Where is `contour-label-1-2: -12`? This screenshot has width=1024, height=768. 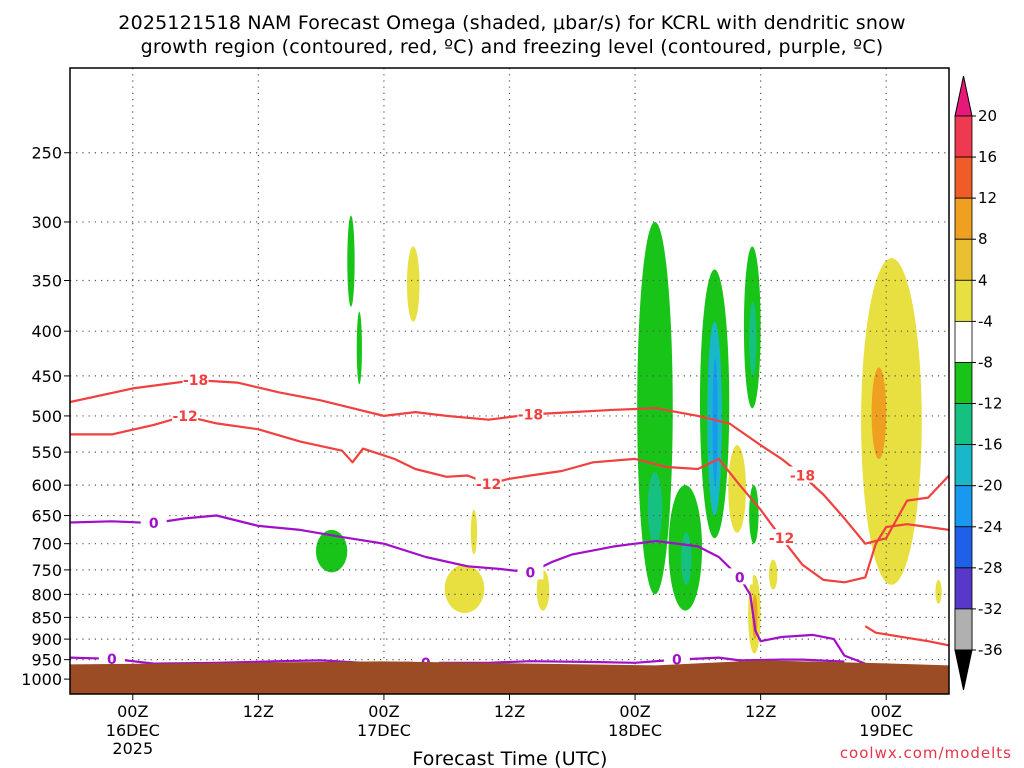 contour-label-1-2: -12 is located at coordinates (781, 539).